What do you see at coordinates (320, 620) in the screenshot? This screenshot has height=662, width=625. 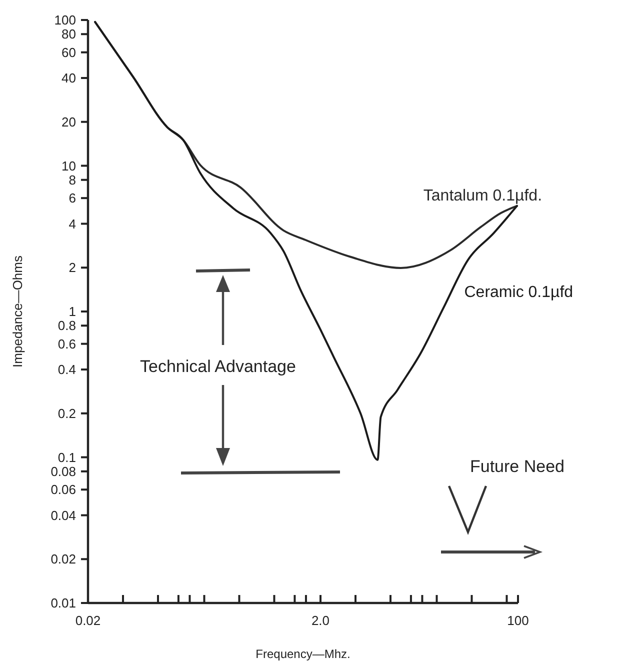 I see `x-tick-label: 2.0` at bounding box center [320, 620].